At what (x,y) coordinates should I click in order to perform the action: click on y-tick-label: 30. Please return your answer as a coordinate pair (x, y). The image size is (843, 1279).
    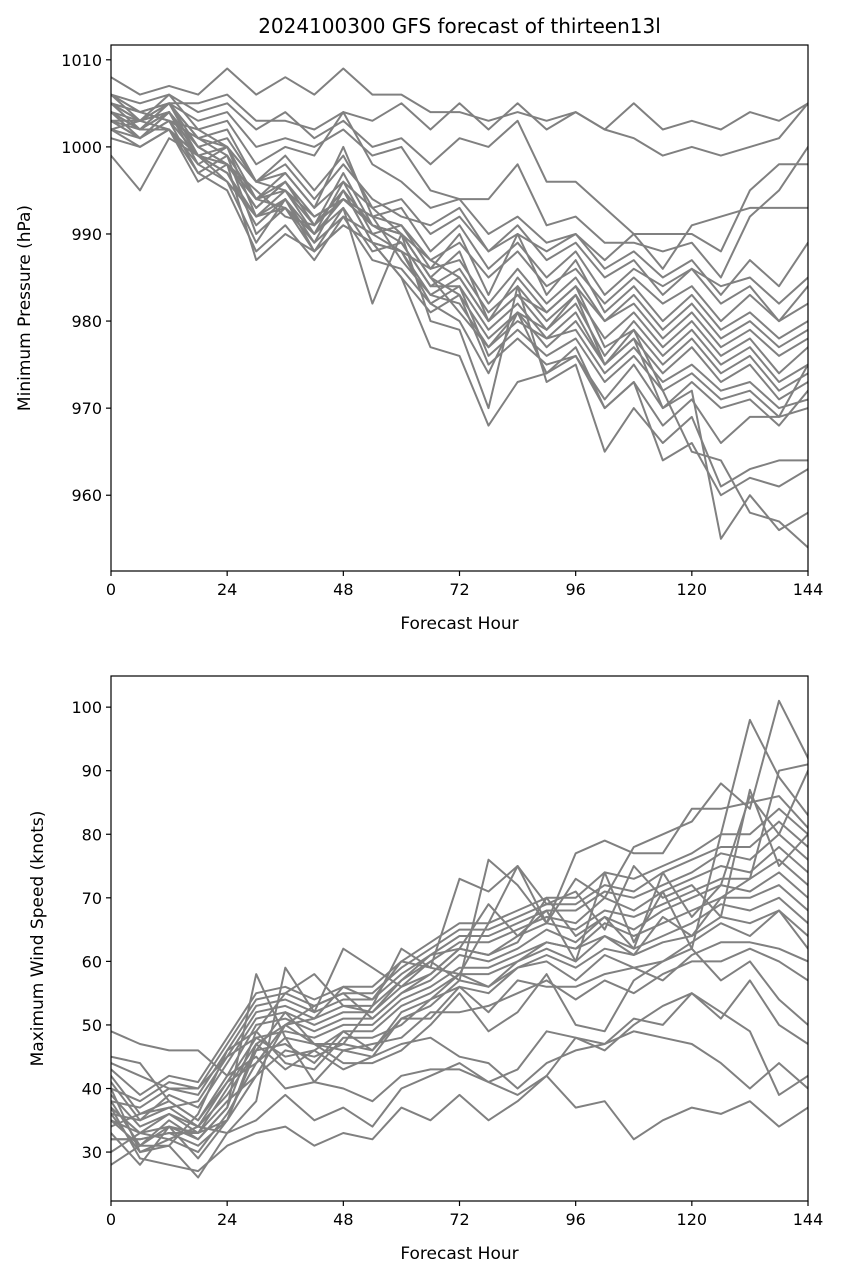
    Looking at the image, I should click on (92, 1152).